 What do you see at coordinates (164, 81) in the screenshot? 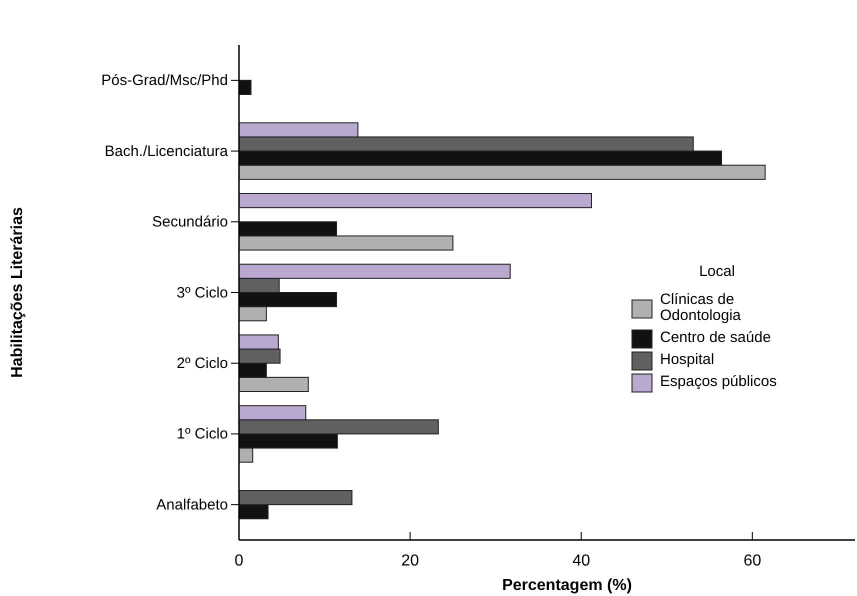
I see `y-tick-label: Pós-Grad/Msc/Phd` at bounding box center [164, 81].